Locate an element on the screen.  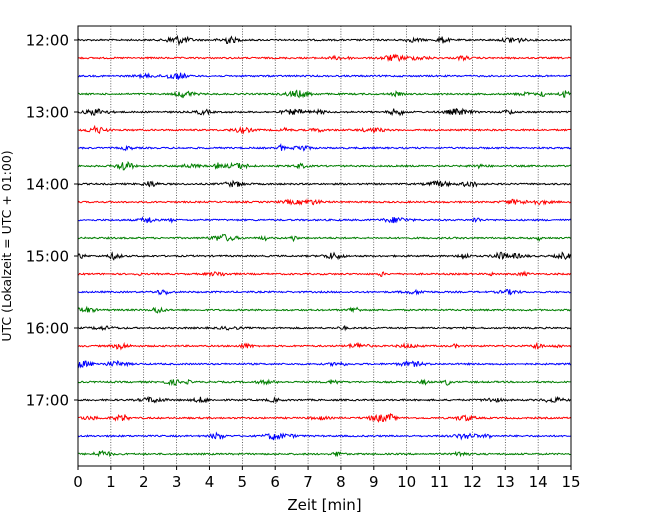
x-tick-label: 4 is located at coordinates (210, 482).